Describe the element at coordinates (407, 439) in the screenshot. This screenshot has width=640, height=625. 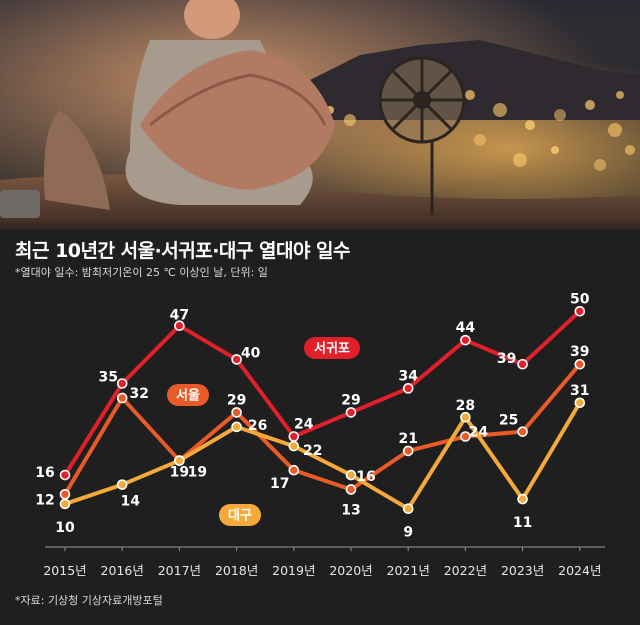
I see `data-label: 21` at that location.